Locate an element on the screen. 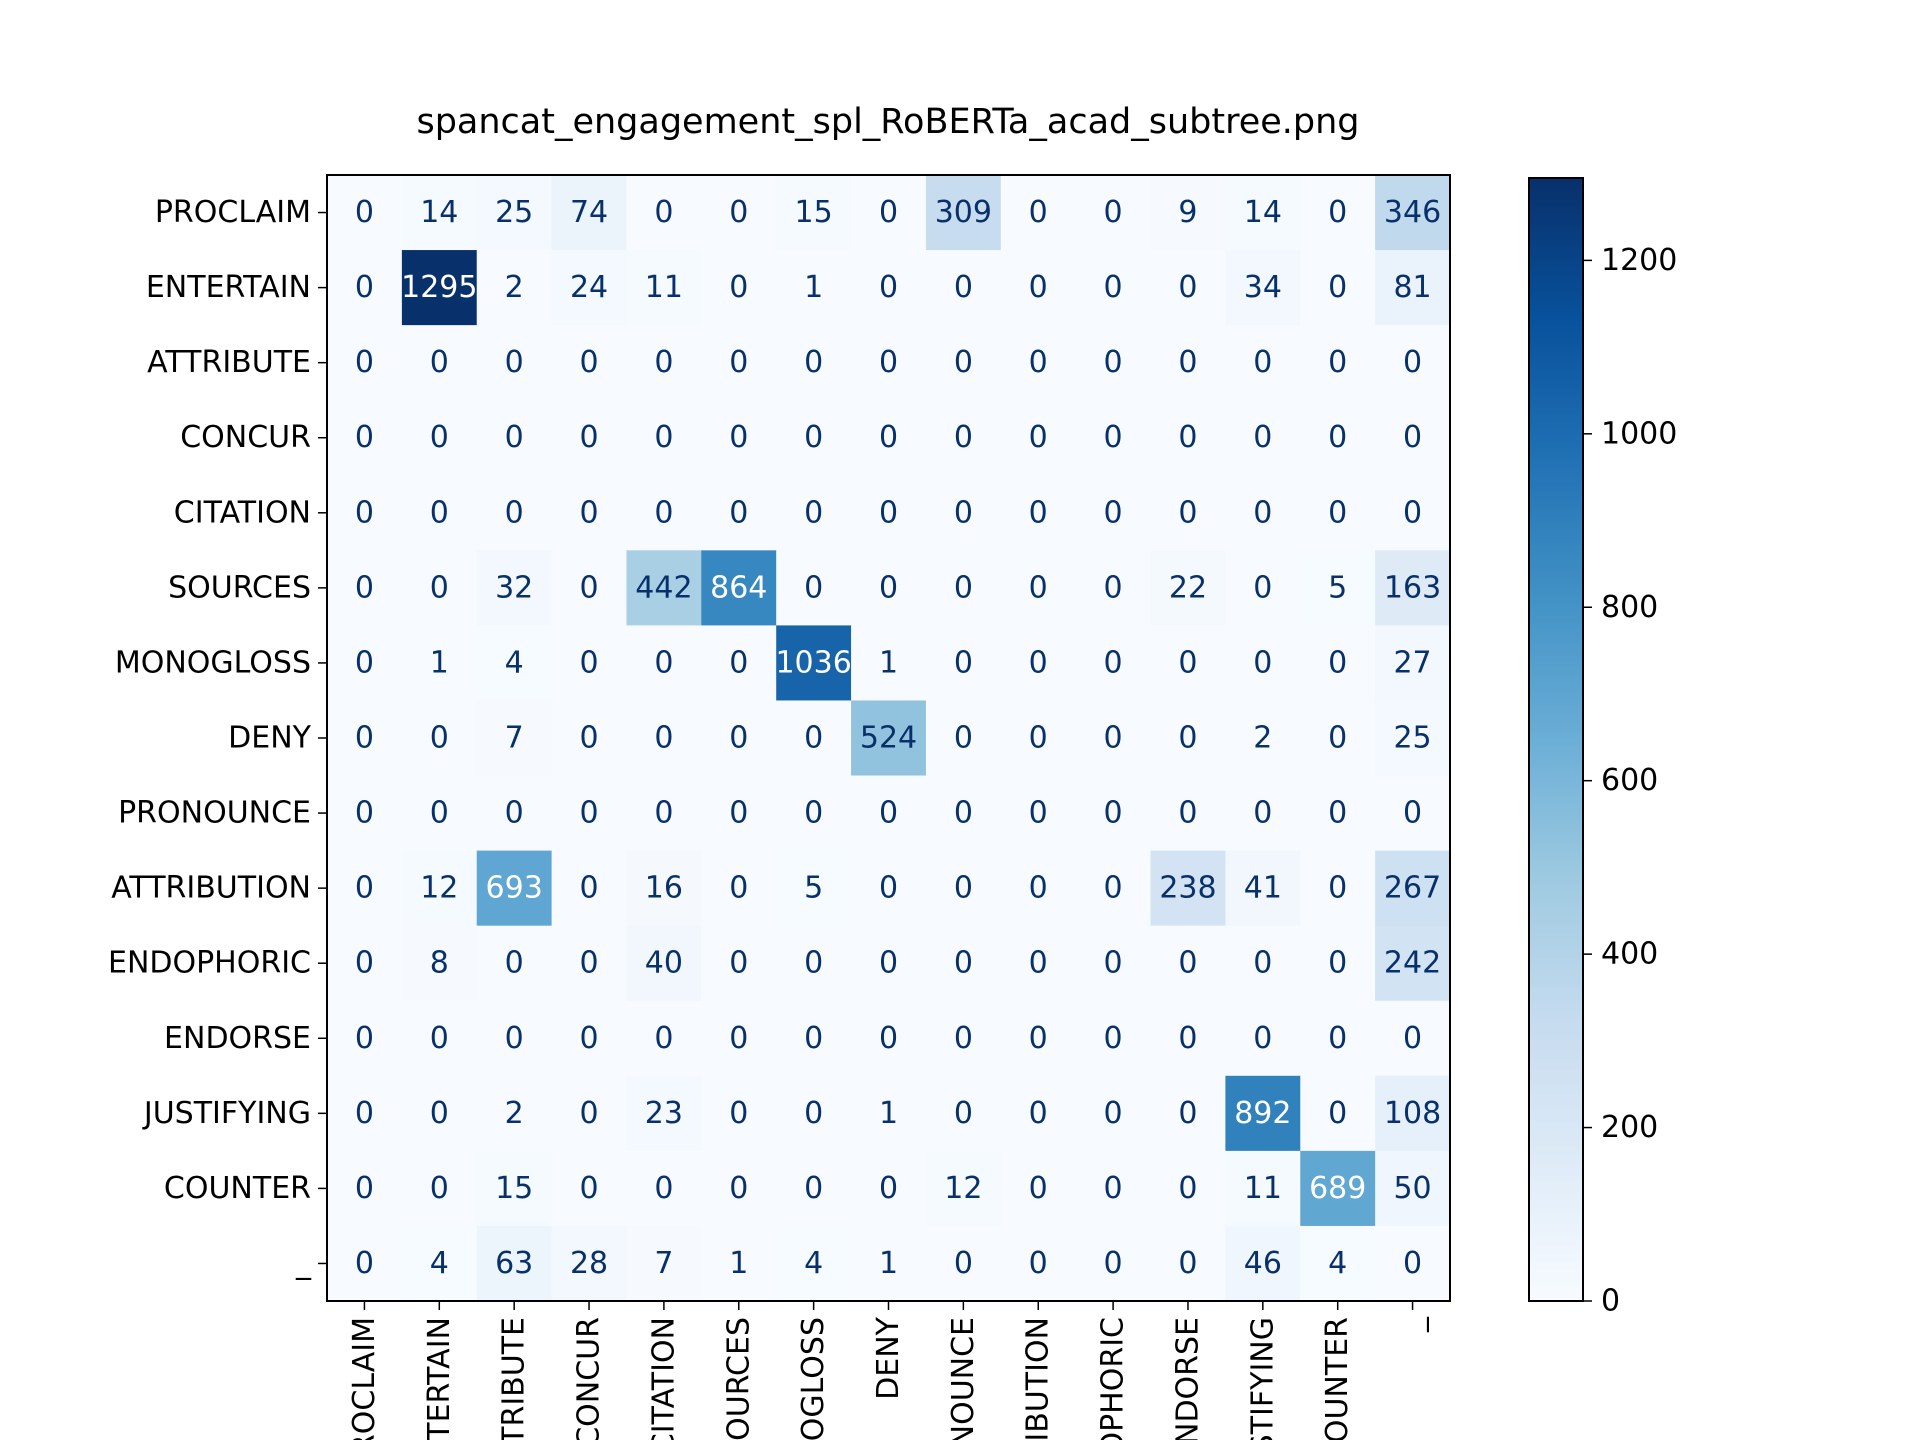 The image size is (1920, 1440). cell-value: 442 is located at coordinates (663, 587).